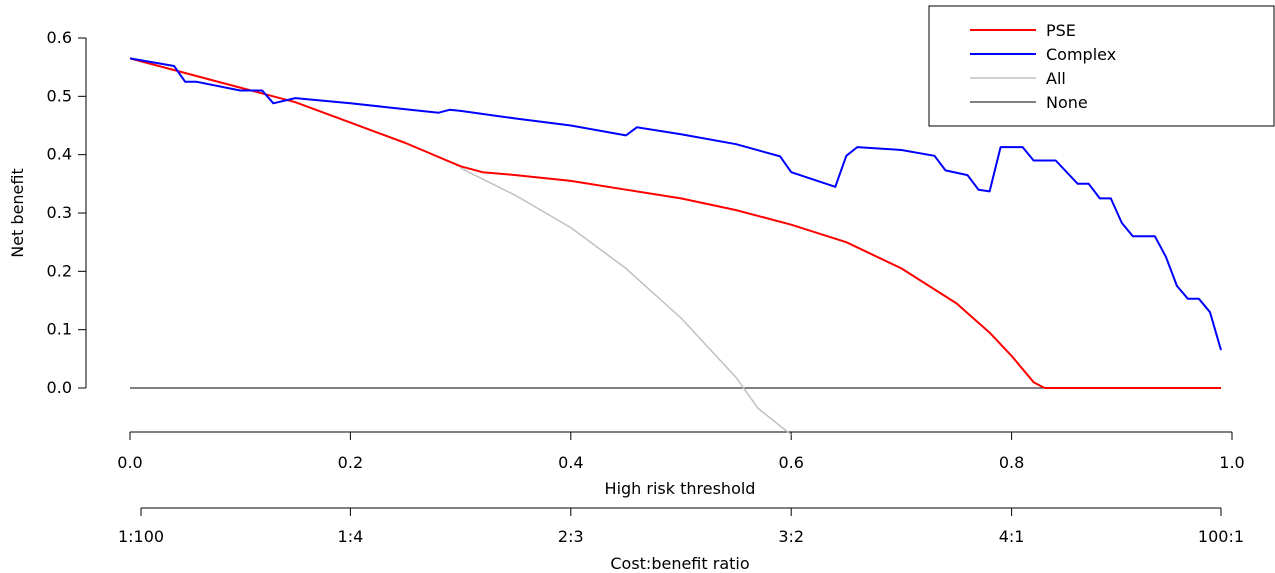  Describe the element at coordinates (129, 462) in the screenshot. I see `x-tick-label: 0.0` at that location.